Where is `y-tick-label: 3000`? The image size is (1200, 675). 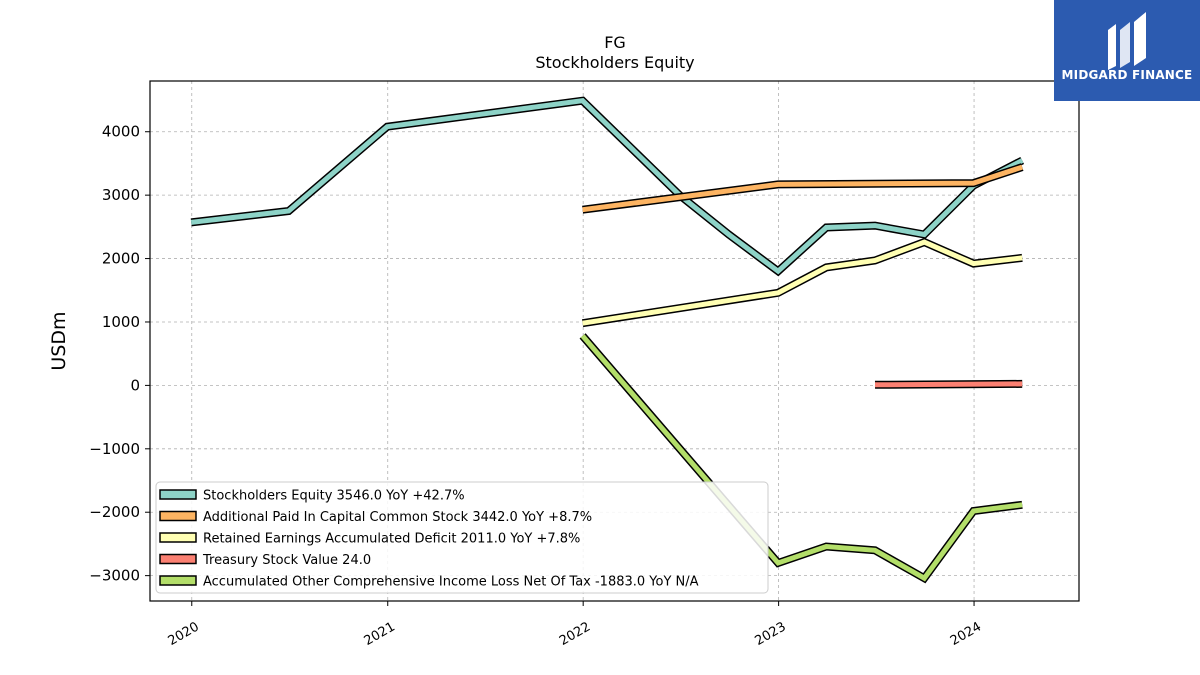
y-tick-label: 3000 is located at coordinates (121, 195).